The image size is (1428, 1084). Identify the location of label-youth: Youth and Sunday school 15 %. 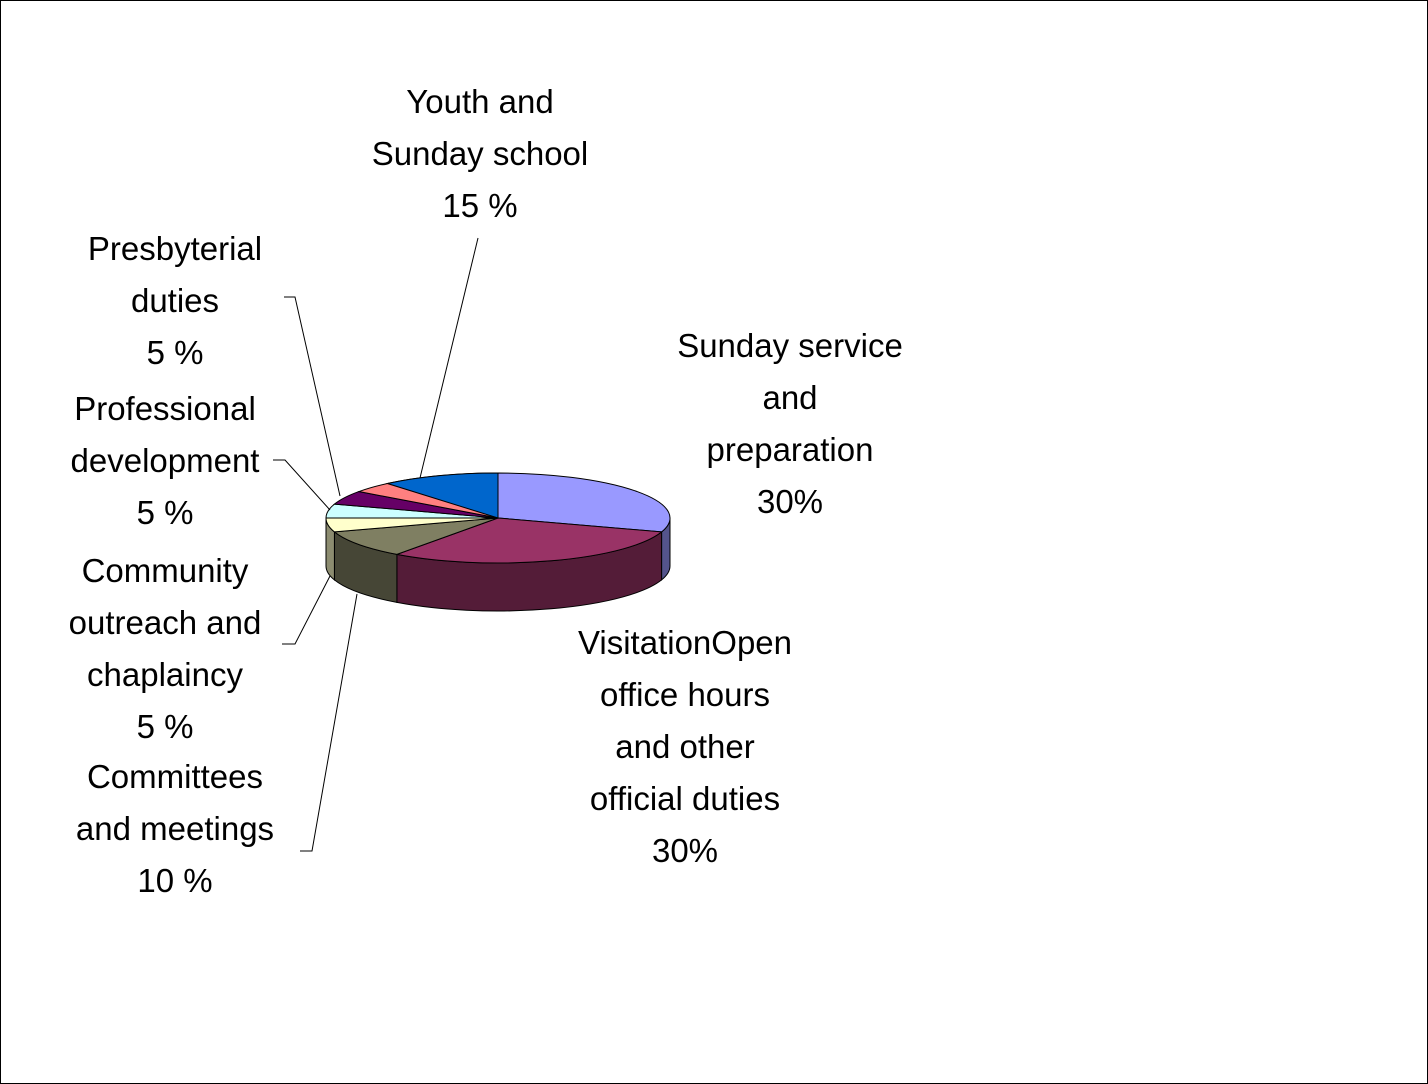
(480, 153).